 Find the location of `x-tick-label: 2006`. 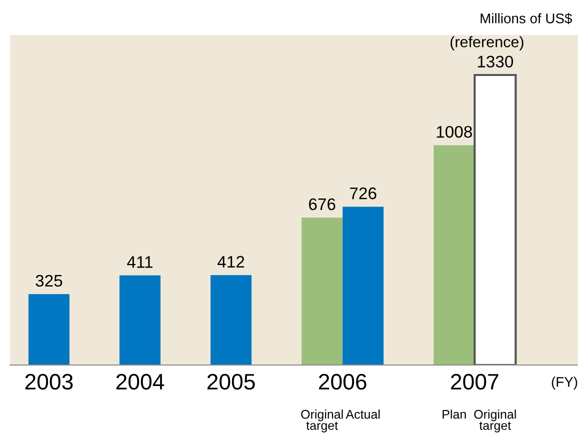

x-tick-label: 2006 is located at coordinates (342, 382).